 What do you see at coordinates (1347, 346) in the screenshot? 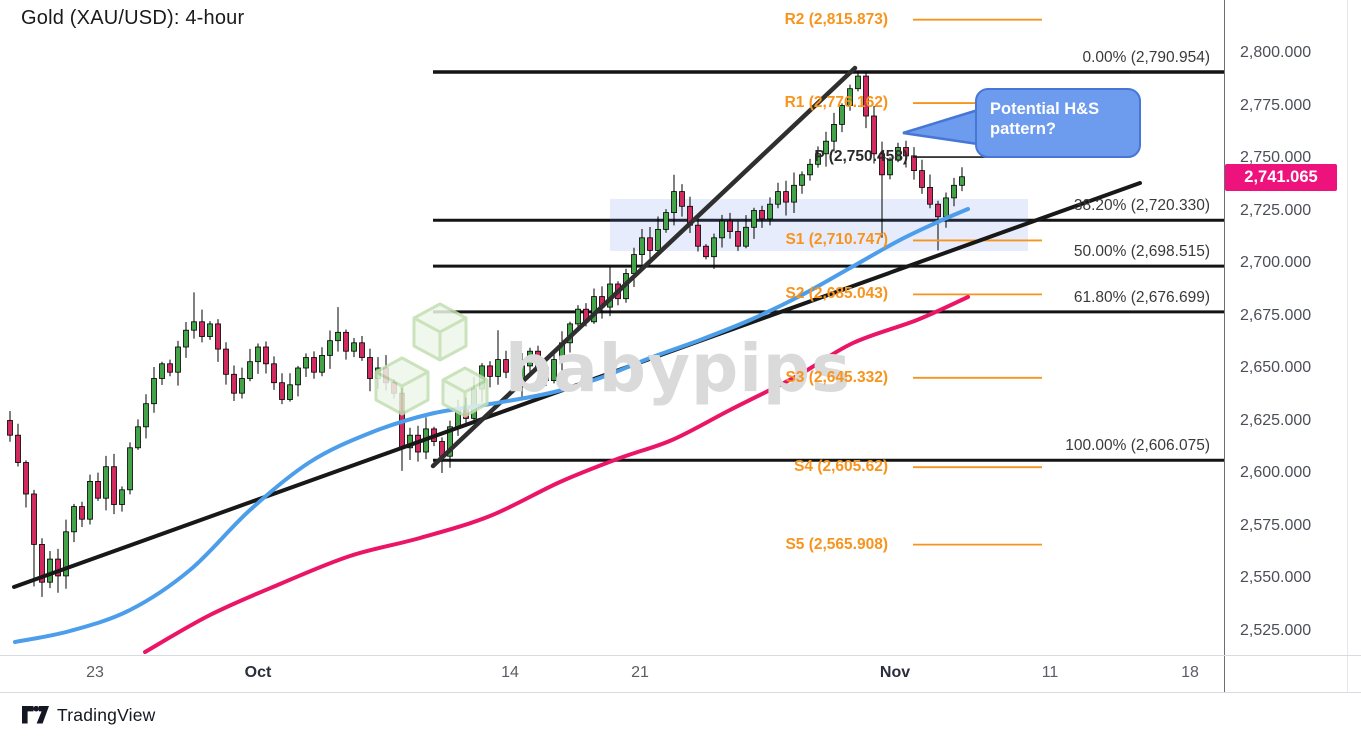
I see `right-edge-border` at bounding box center [1347, 346].